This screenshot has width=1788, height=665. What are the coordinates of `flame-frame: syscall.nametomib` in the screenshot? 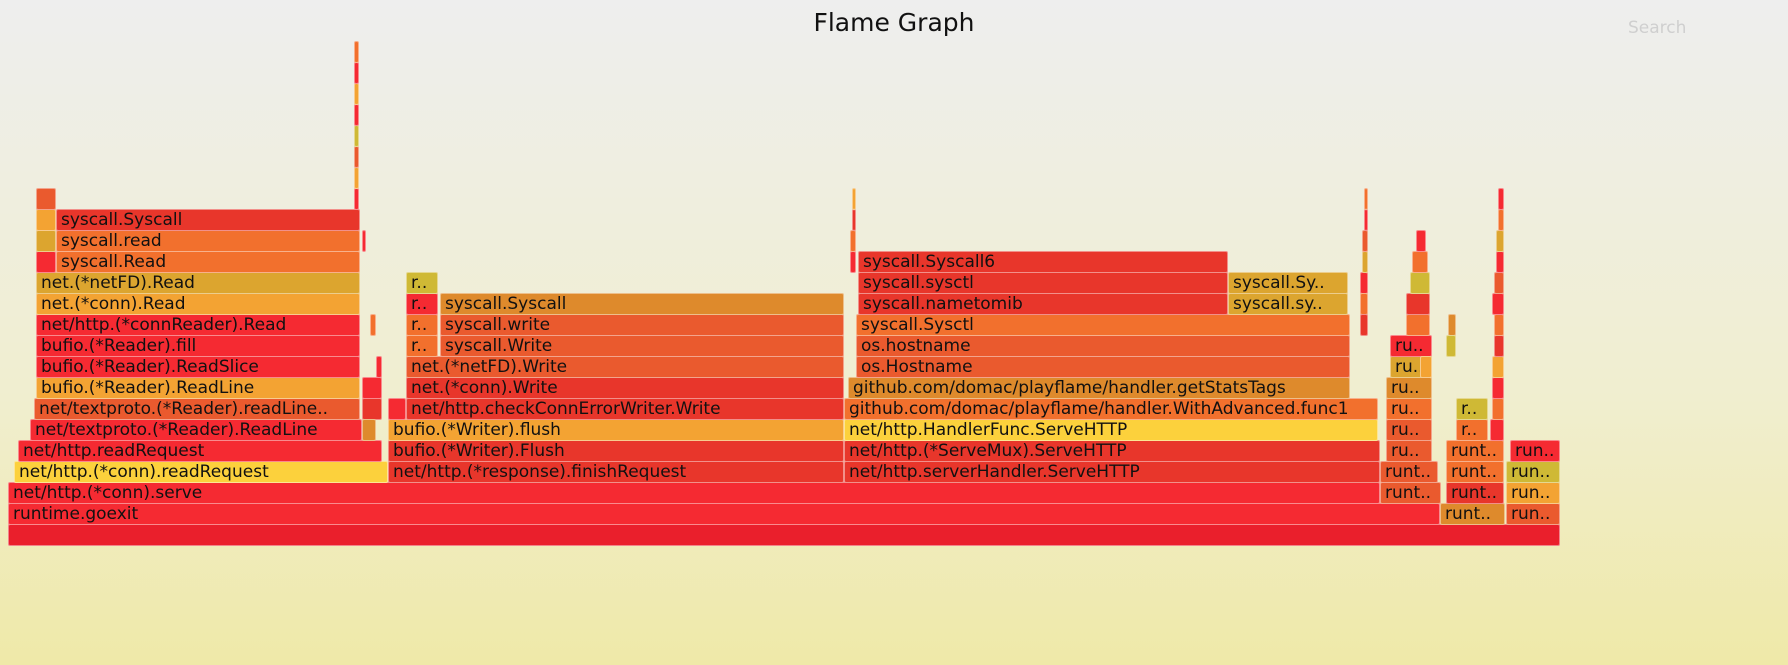 It's located at (1043, 304).